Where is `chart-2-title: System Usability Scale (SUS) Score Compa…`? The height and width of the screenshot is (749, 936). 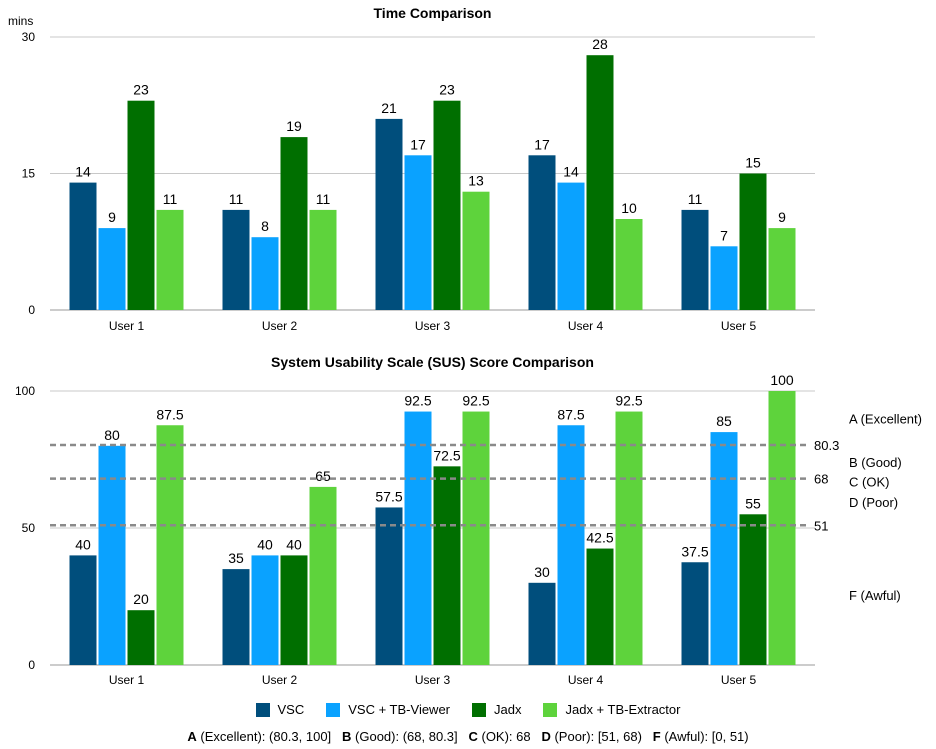
chart-2-title: System Usability Scale (SUS) Score Compa… is located at coordinates (432, 362).